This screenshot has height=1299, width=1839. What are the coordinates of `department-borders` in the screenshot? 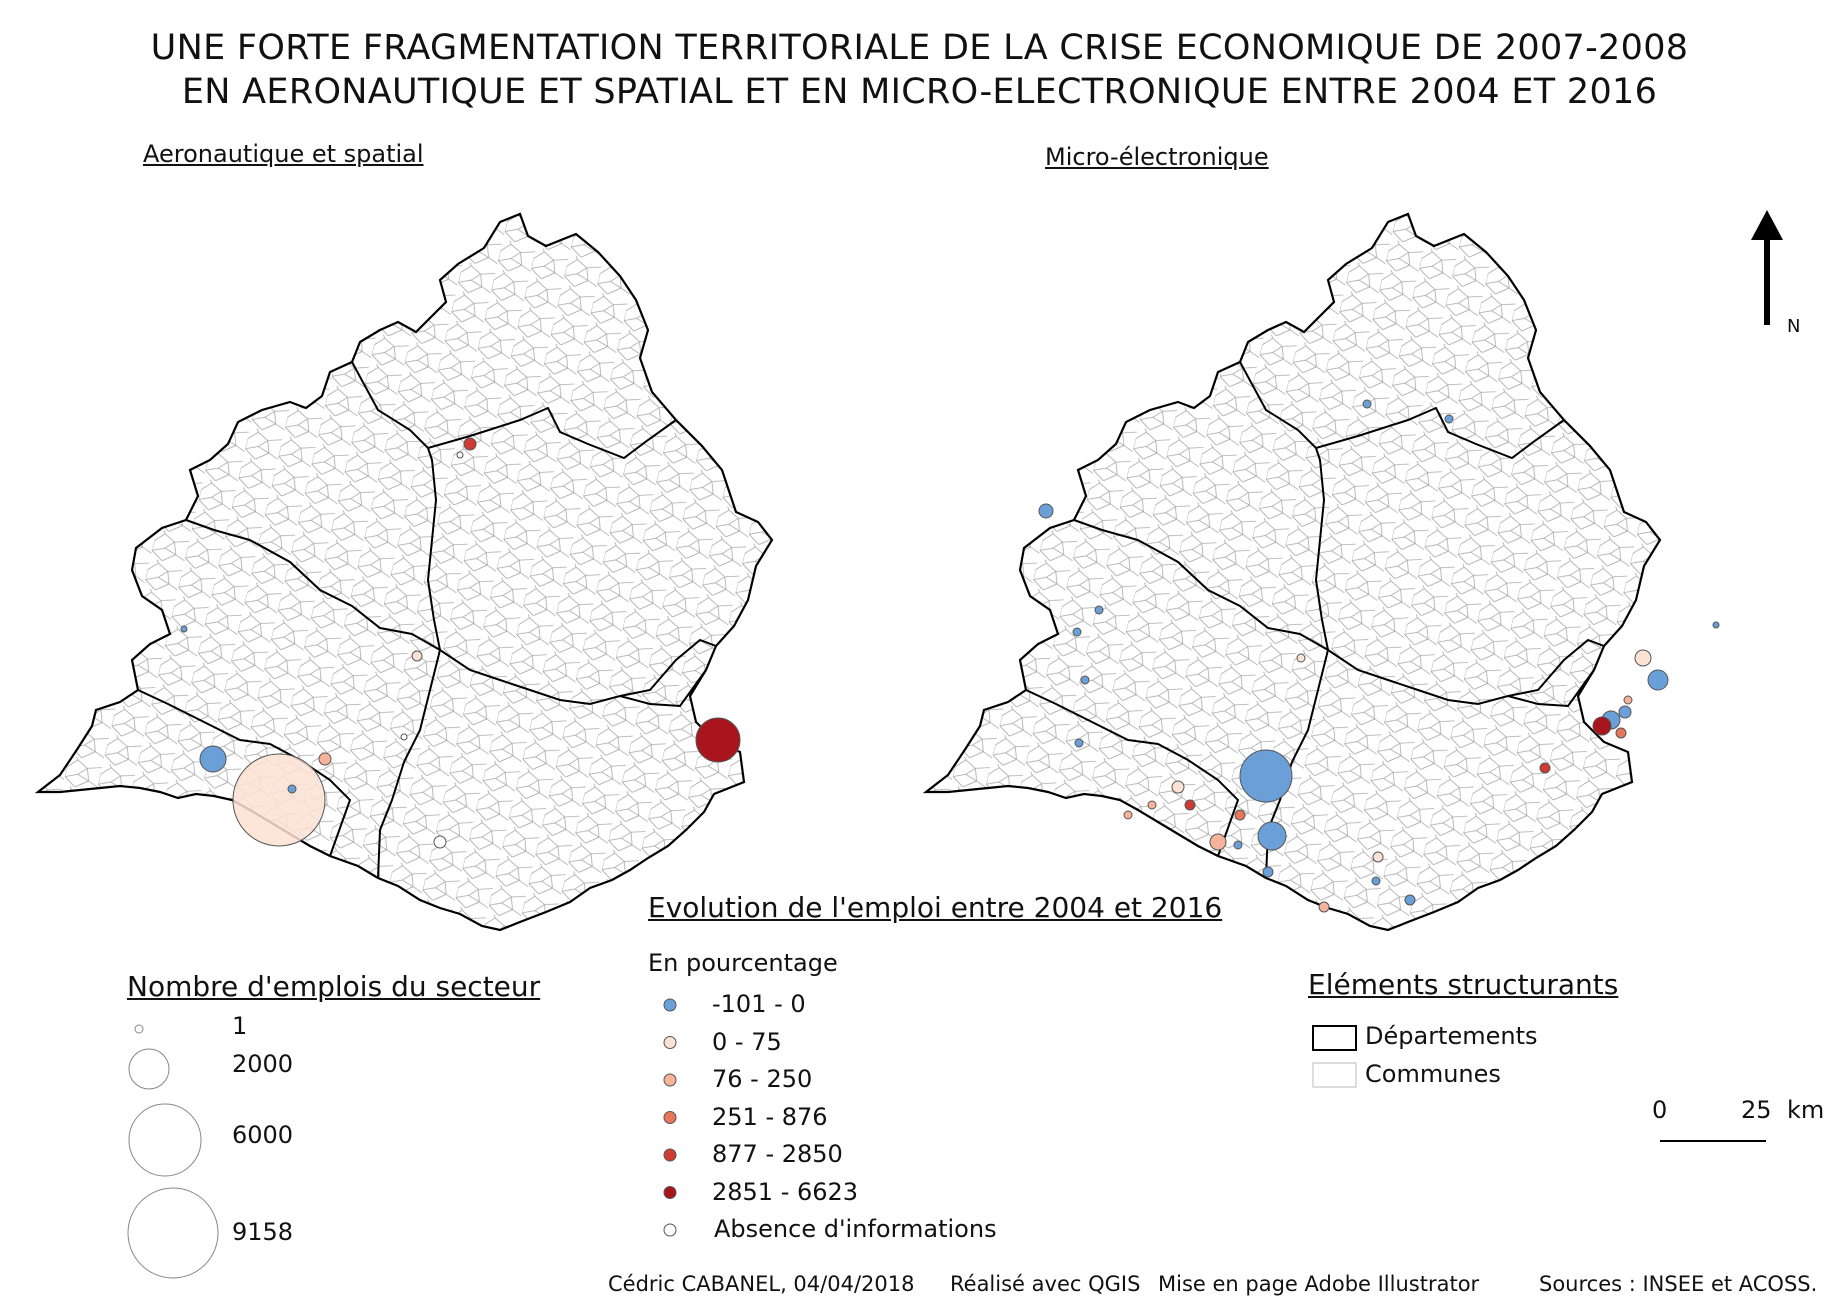 It's located at (427, 620).